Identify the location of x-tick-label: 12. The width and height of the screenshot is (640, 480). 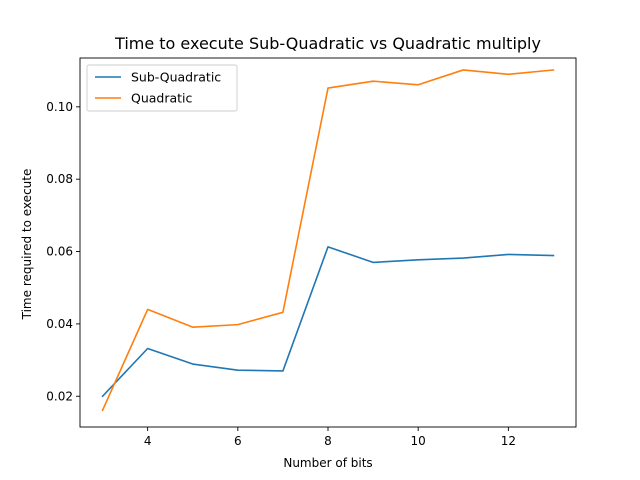
(508, 441).